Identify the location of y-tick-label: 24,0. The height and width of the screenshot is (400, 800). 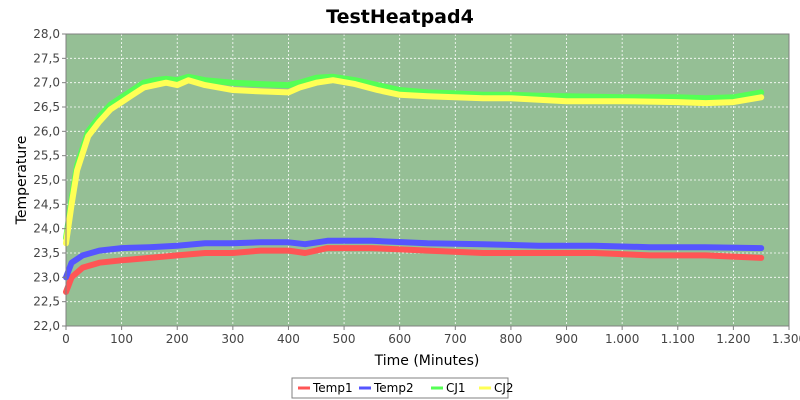
(46, 229).